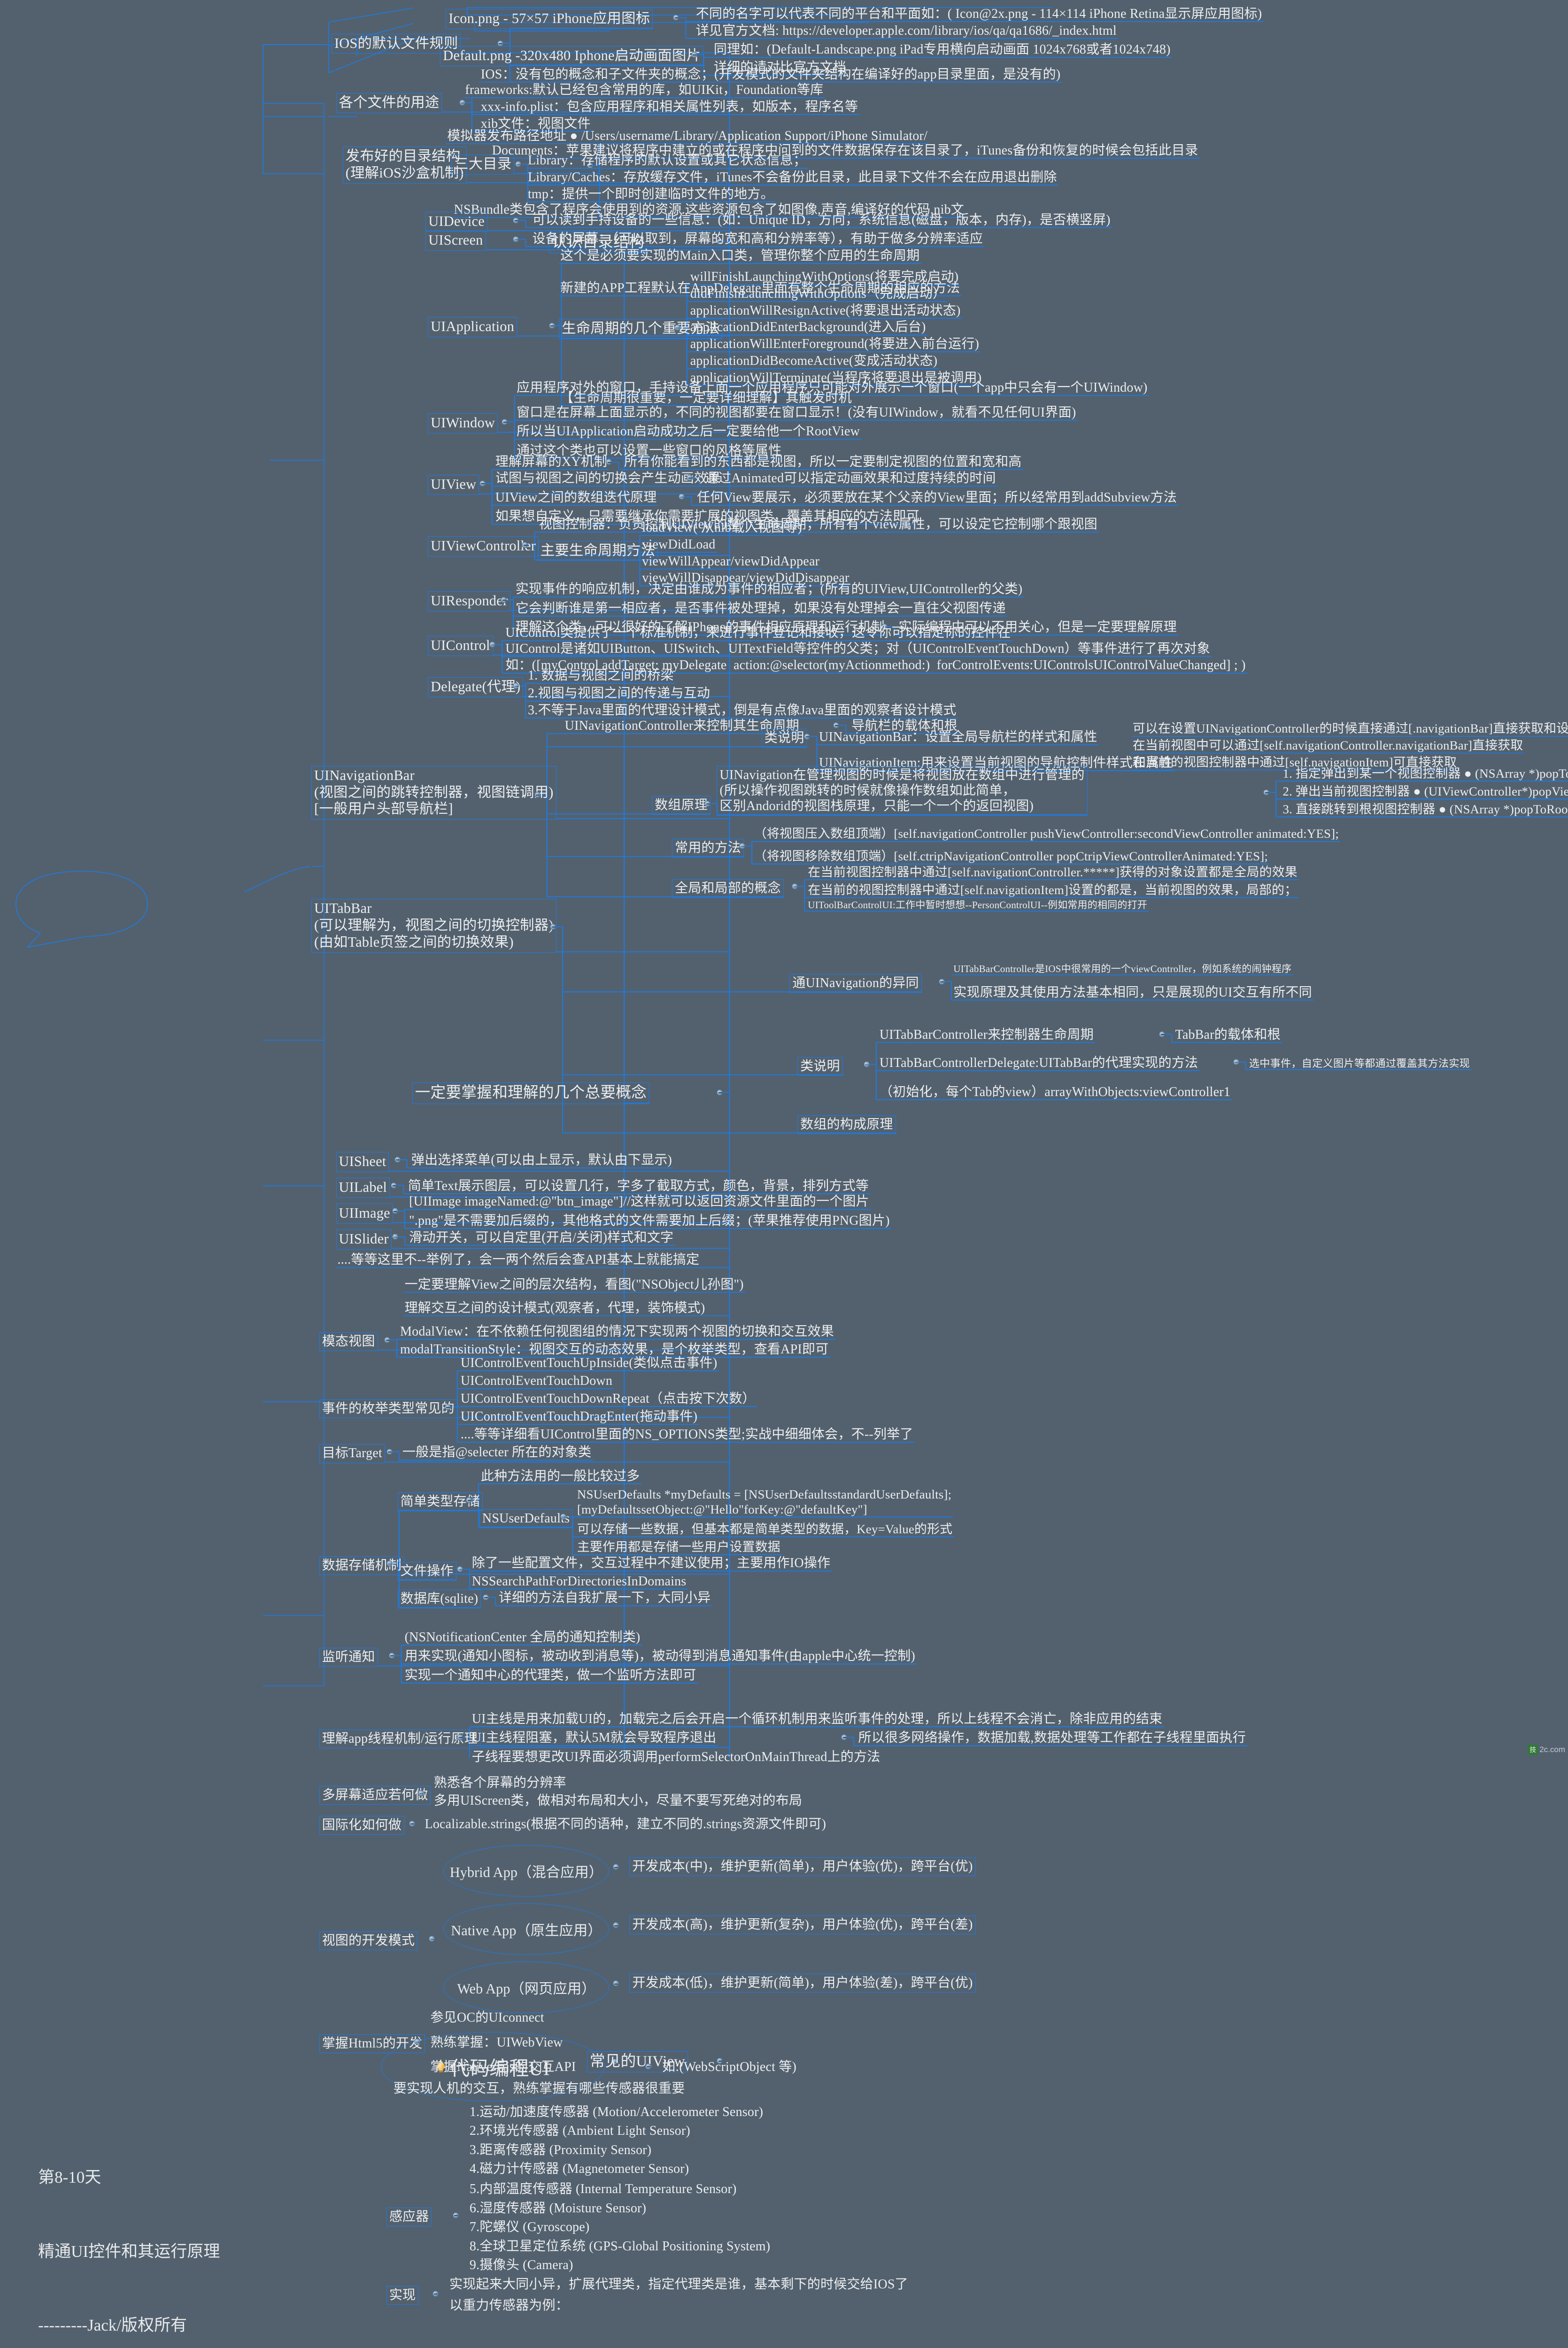 The image size is (1568, 2348). Describe the element at coordinates (836, 725) in the screenshot. I see `collapse-toggle-uinav-lc` at that location.